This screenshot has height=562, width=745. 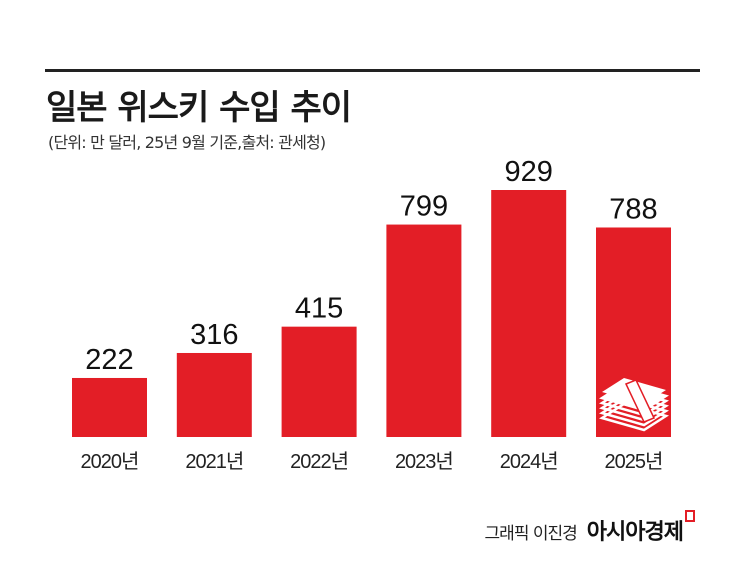 I want to click on money-stack-icon, so click(x=634, y=405).